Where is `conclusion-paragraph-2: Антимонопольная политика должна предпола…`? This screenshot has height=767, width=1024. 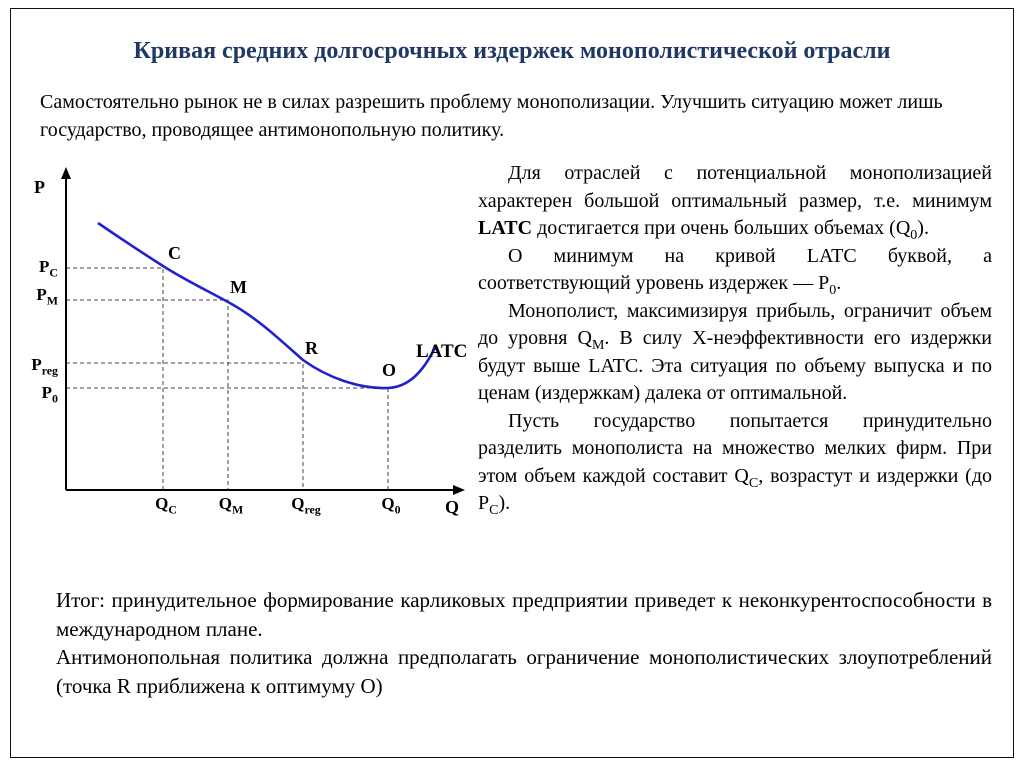
conclusion-paragraph-2: Антимонопольная политика должна предпола… is located at coordinates (524, 671).